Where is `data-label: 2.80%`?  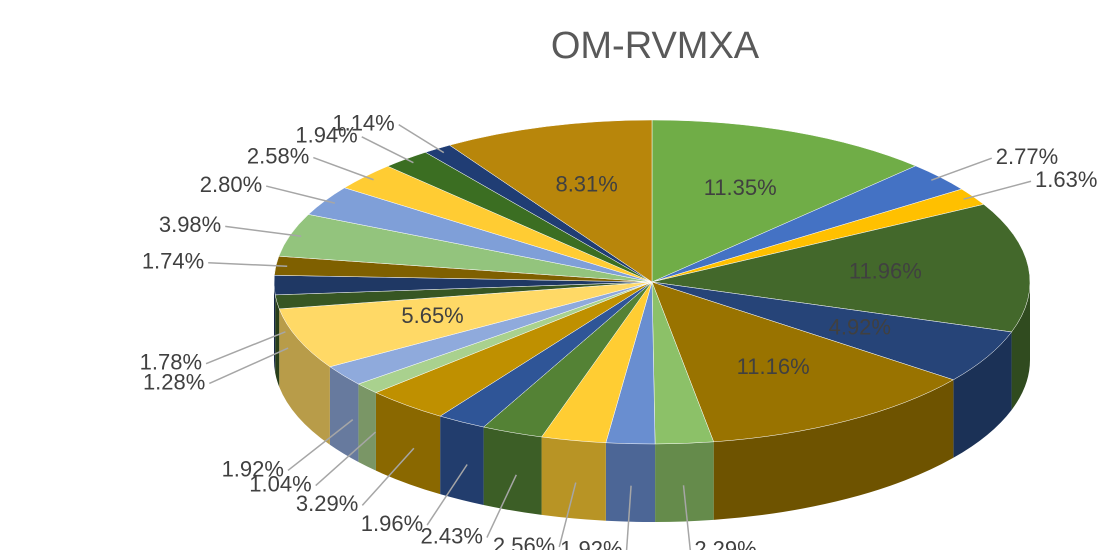 data-label: 2.80% is located at coordinates (231, 184).